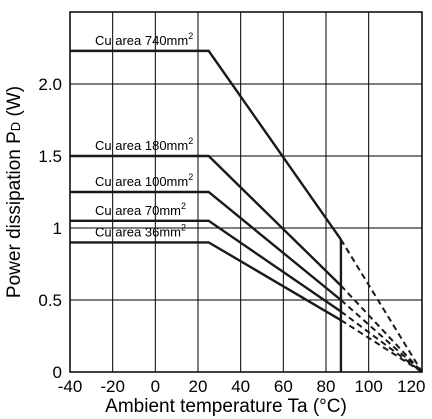  Describe the element at coordinates (14, 214) in the screenshot. I see `y-axis-title-main: Power dissipation P` at that location.